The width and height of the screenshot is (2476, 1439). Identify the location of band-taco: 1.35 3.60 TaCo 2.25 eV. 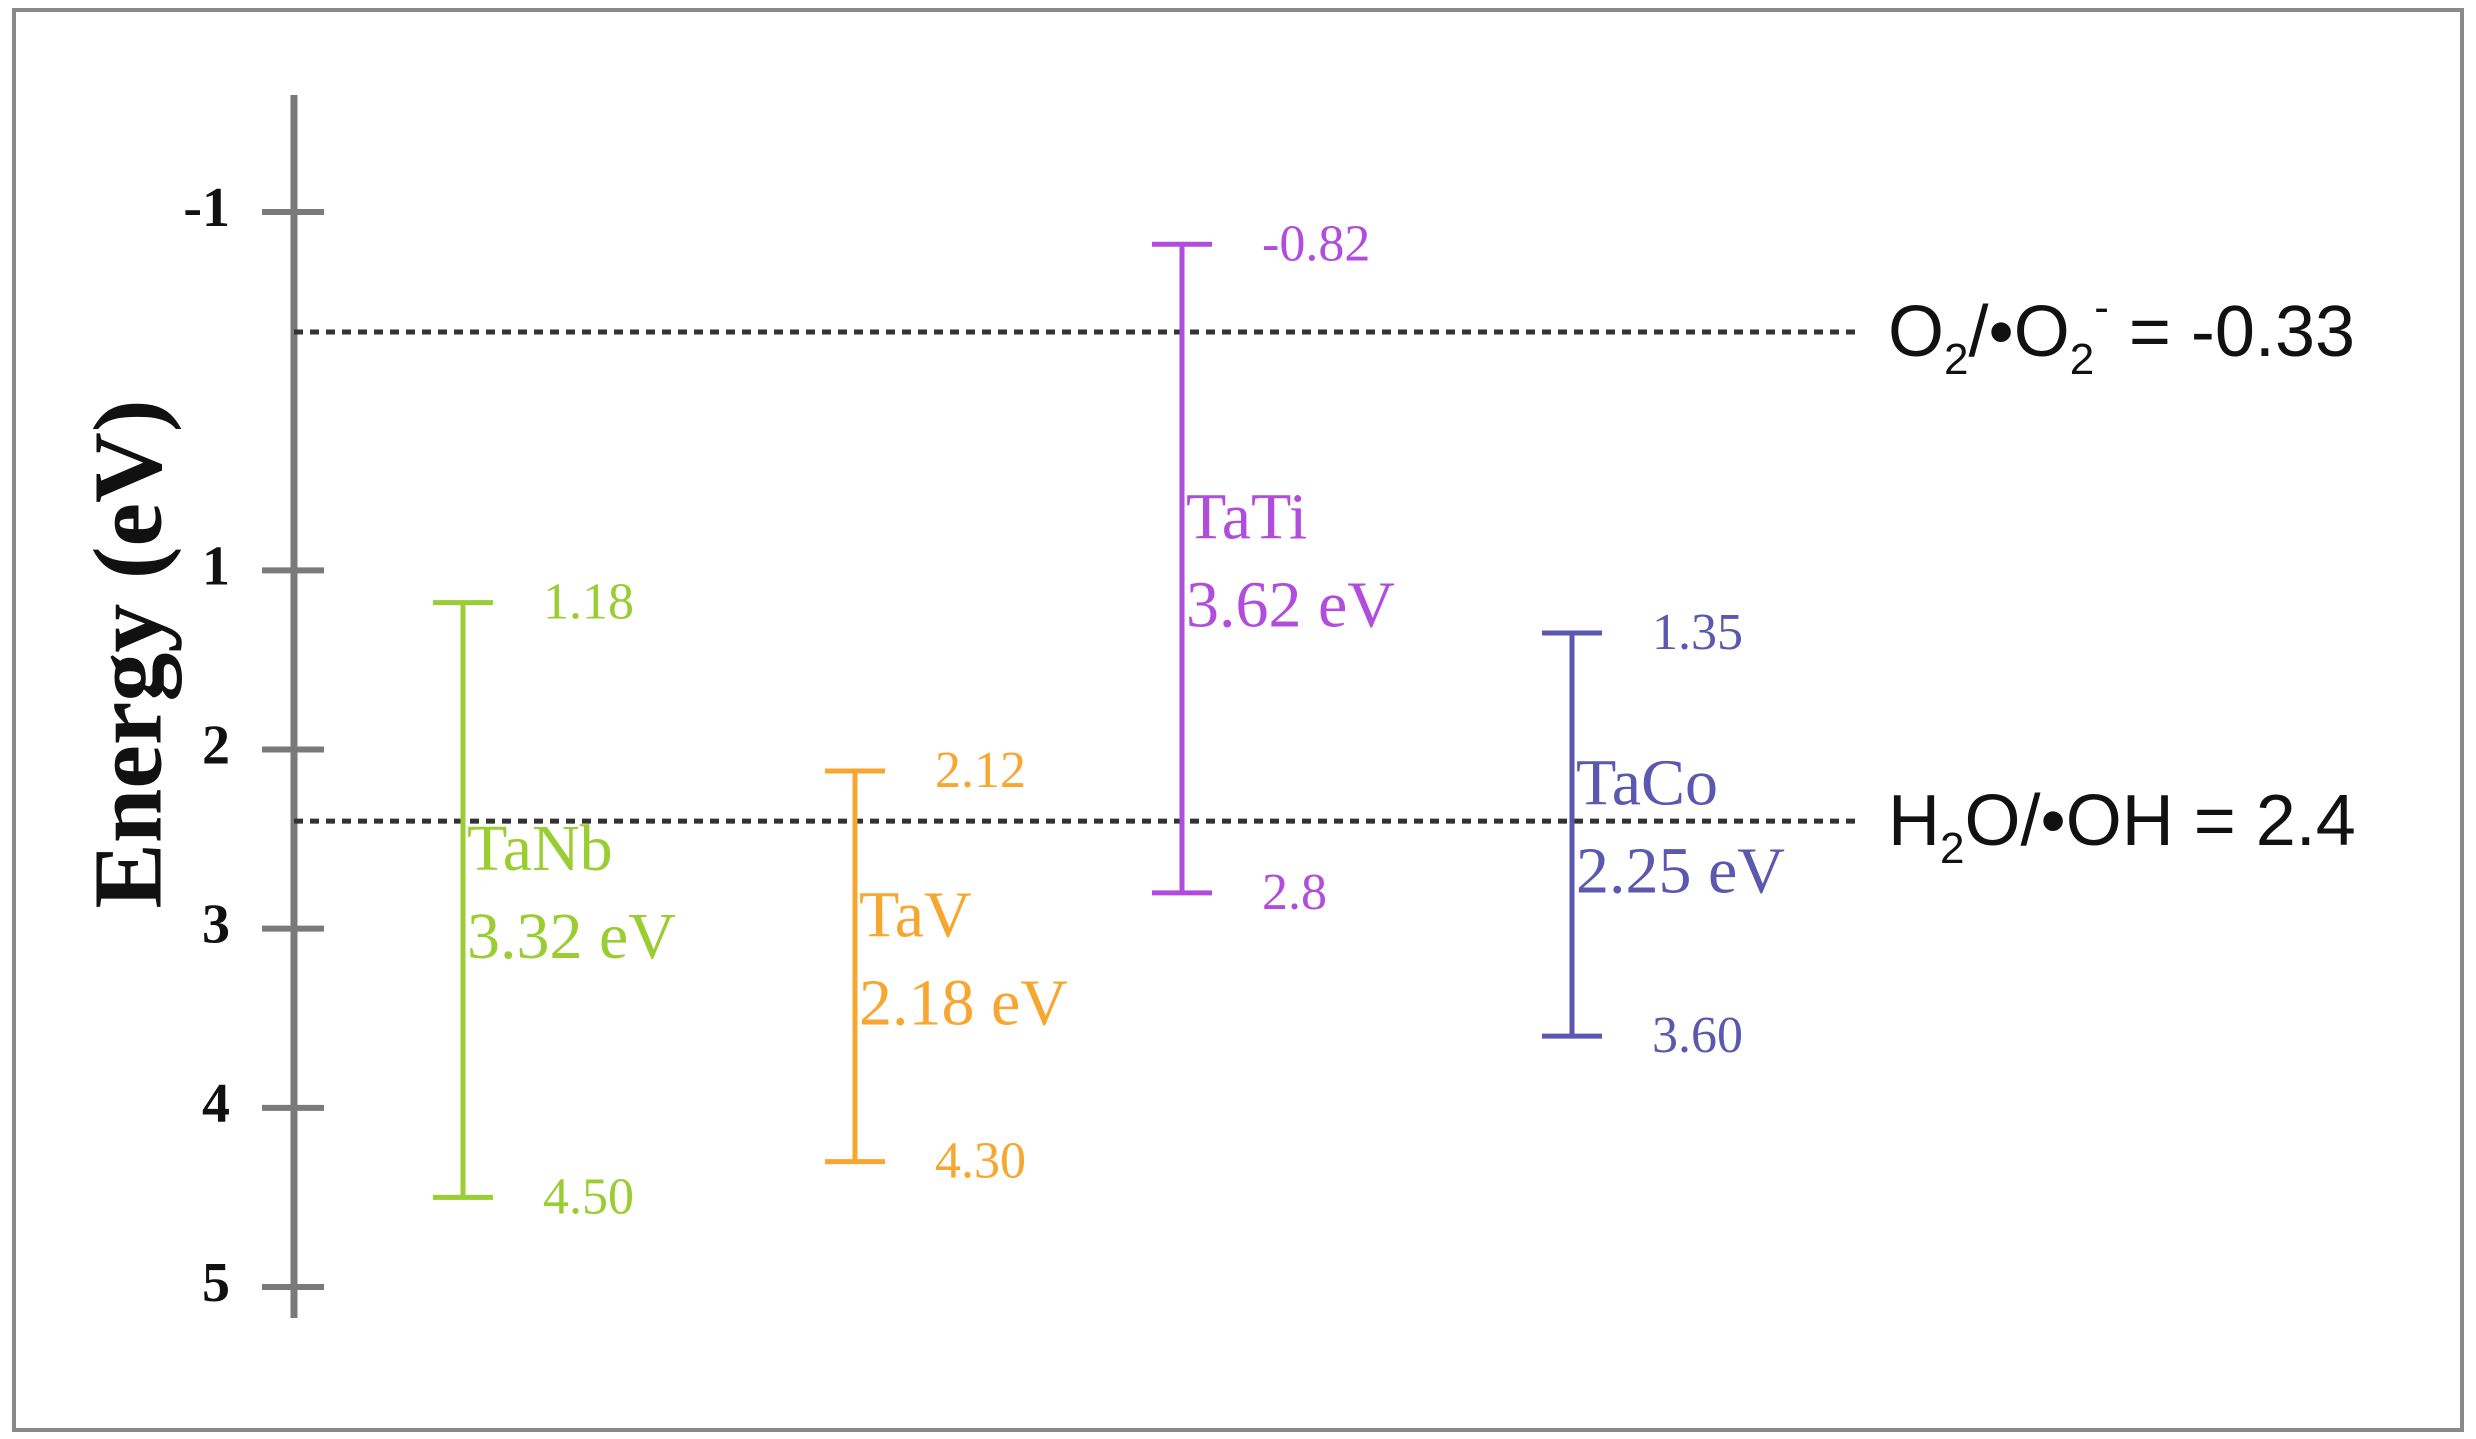
(1663, 834).